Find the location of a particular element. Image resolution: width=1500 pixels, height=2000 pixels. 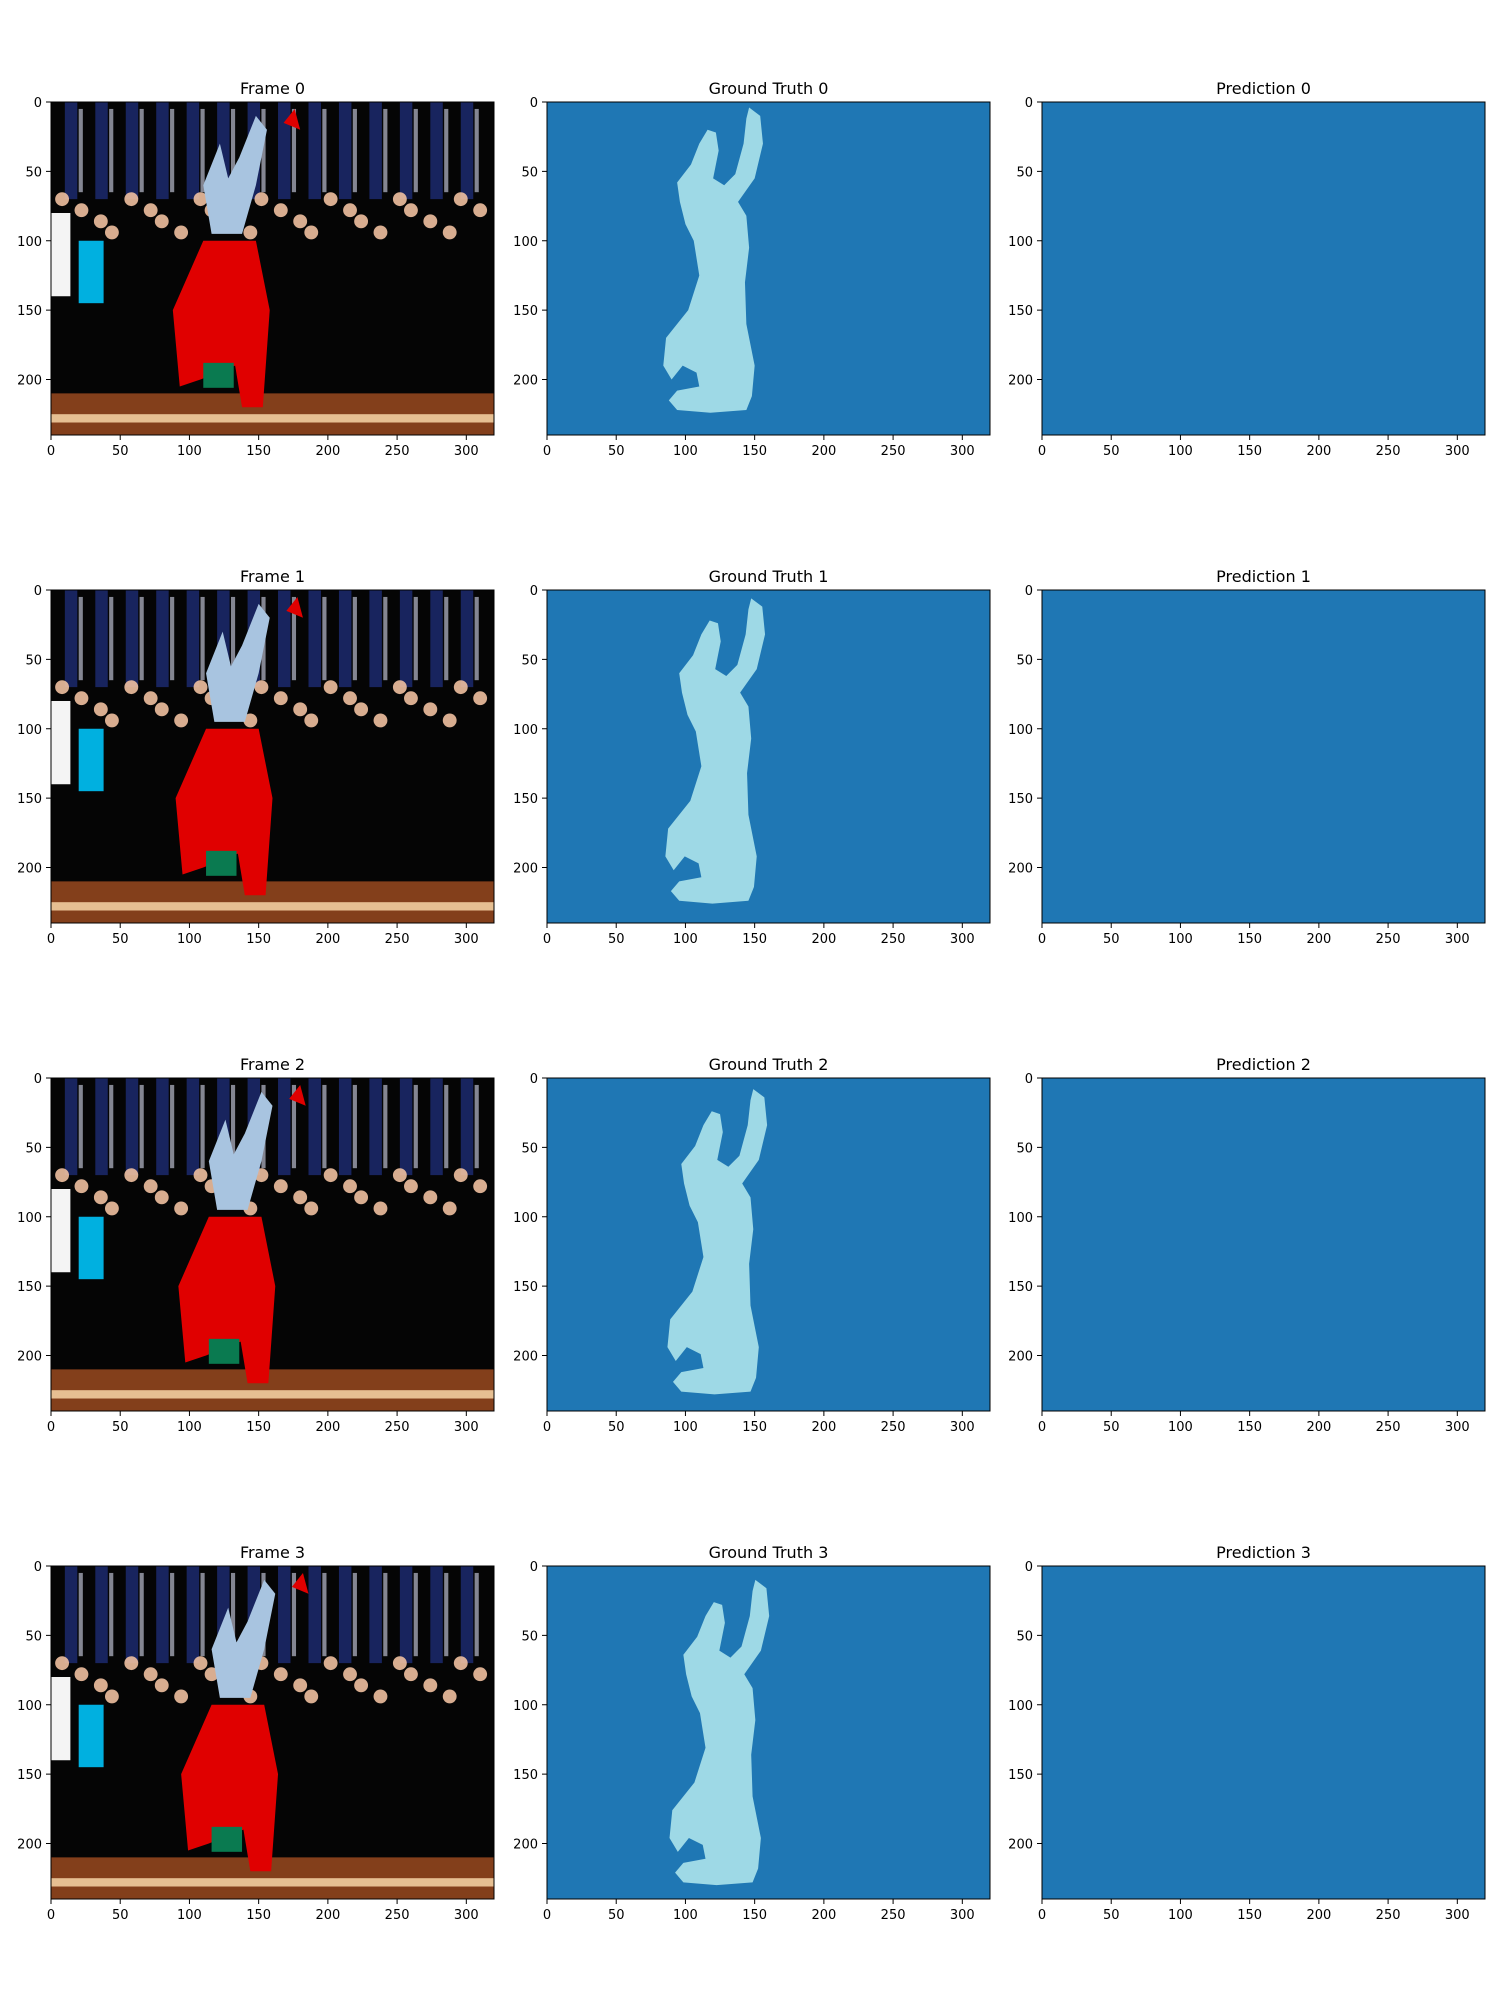

subplot-photo-1: Frame 1 0 50 100 150 200 250 300 0 50 100 150 200 is located at coordinates (256, 757).